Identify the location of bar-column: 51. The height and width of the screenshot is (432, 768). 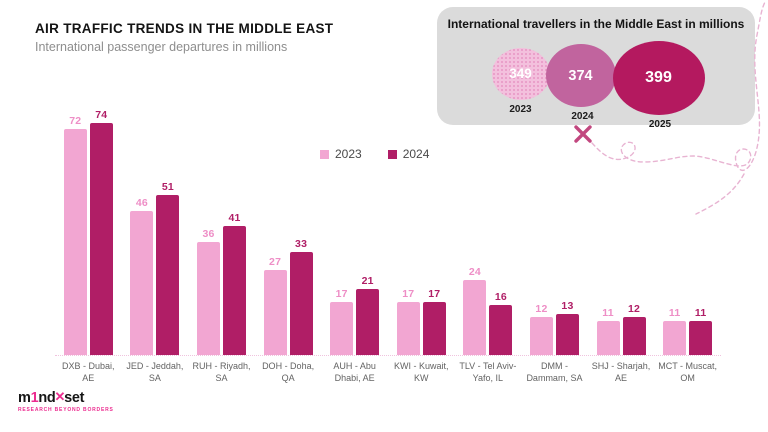
(168, 268).